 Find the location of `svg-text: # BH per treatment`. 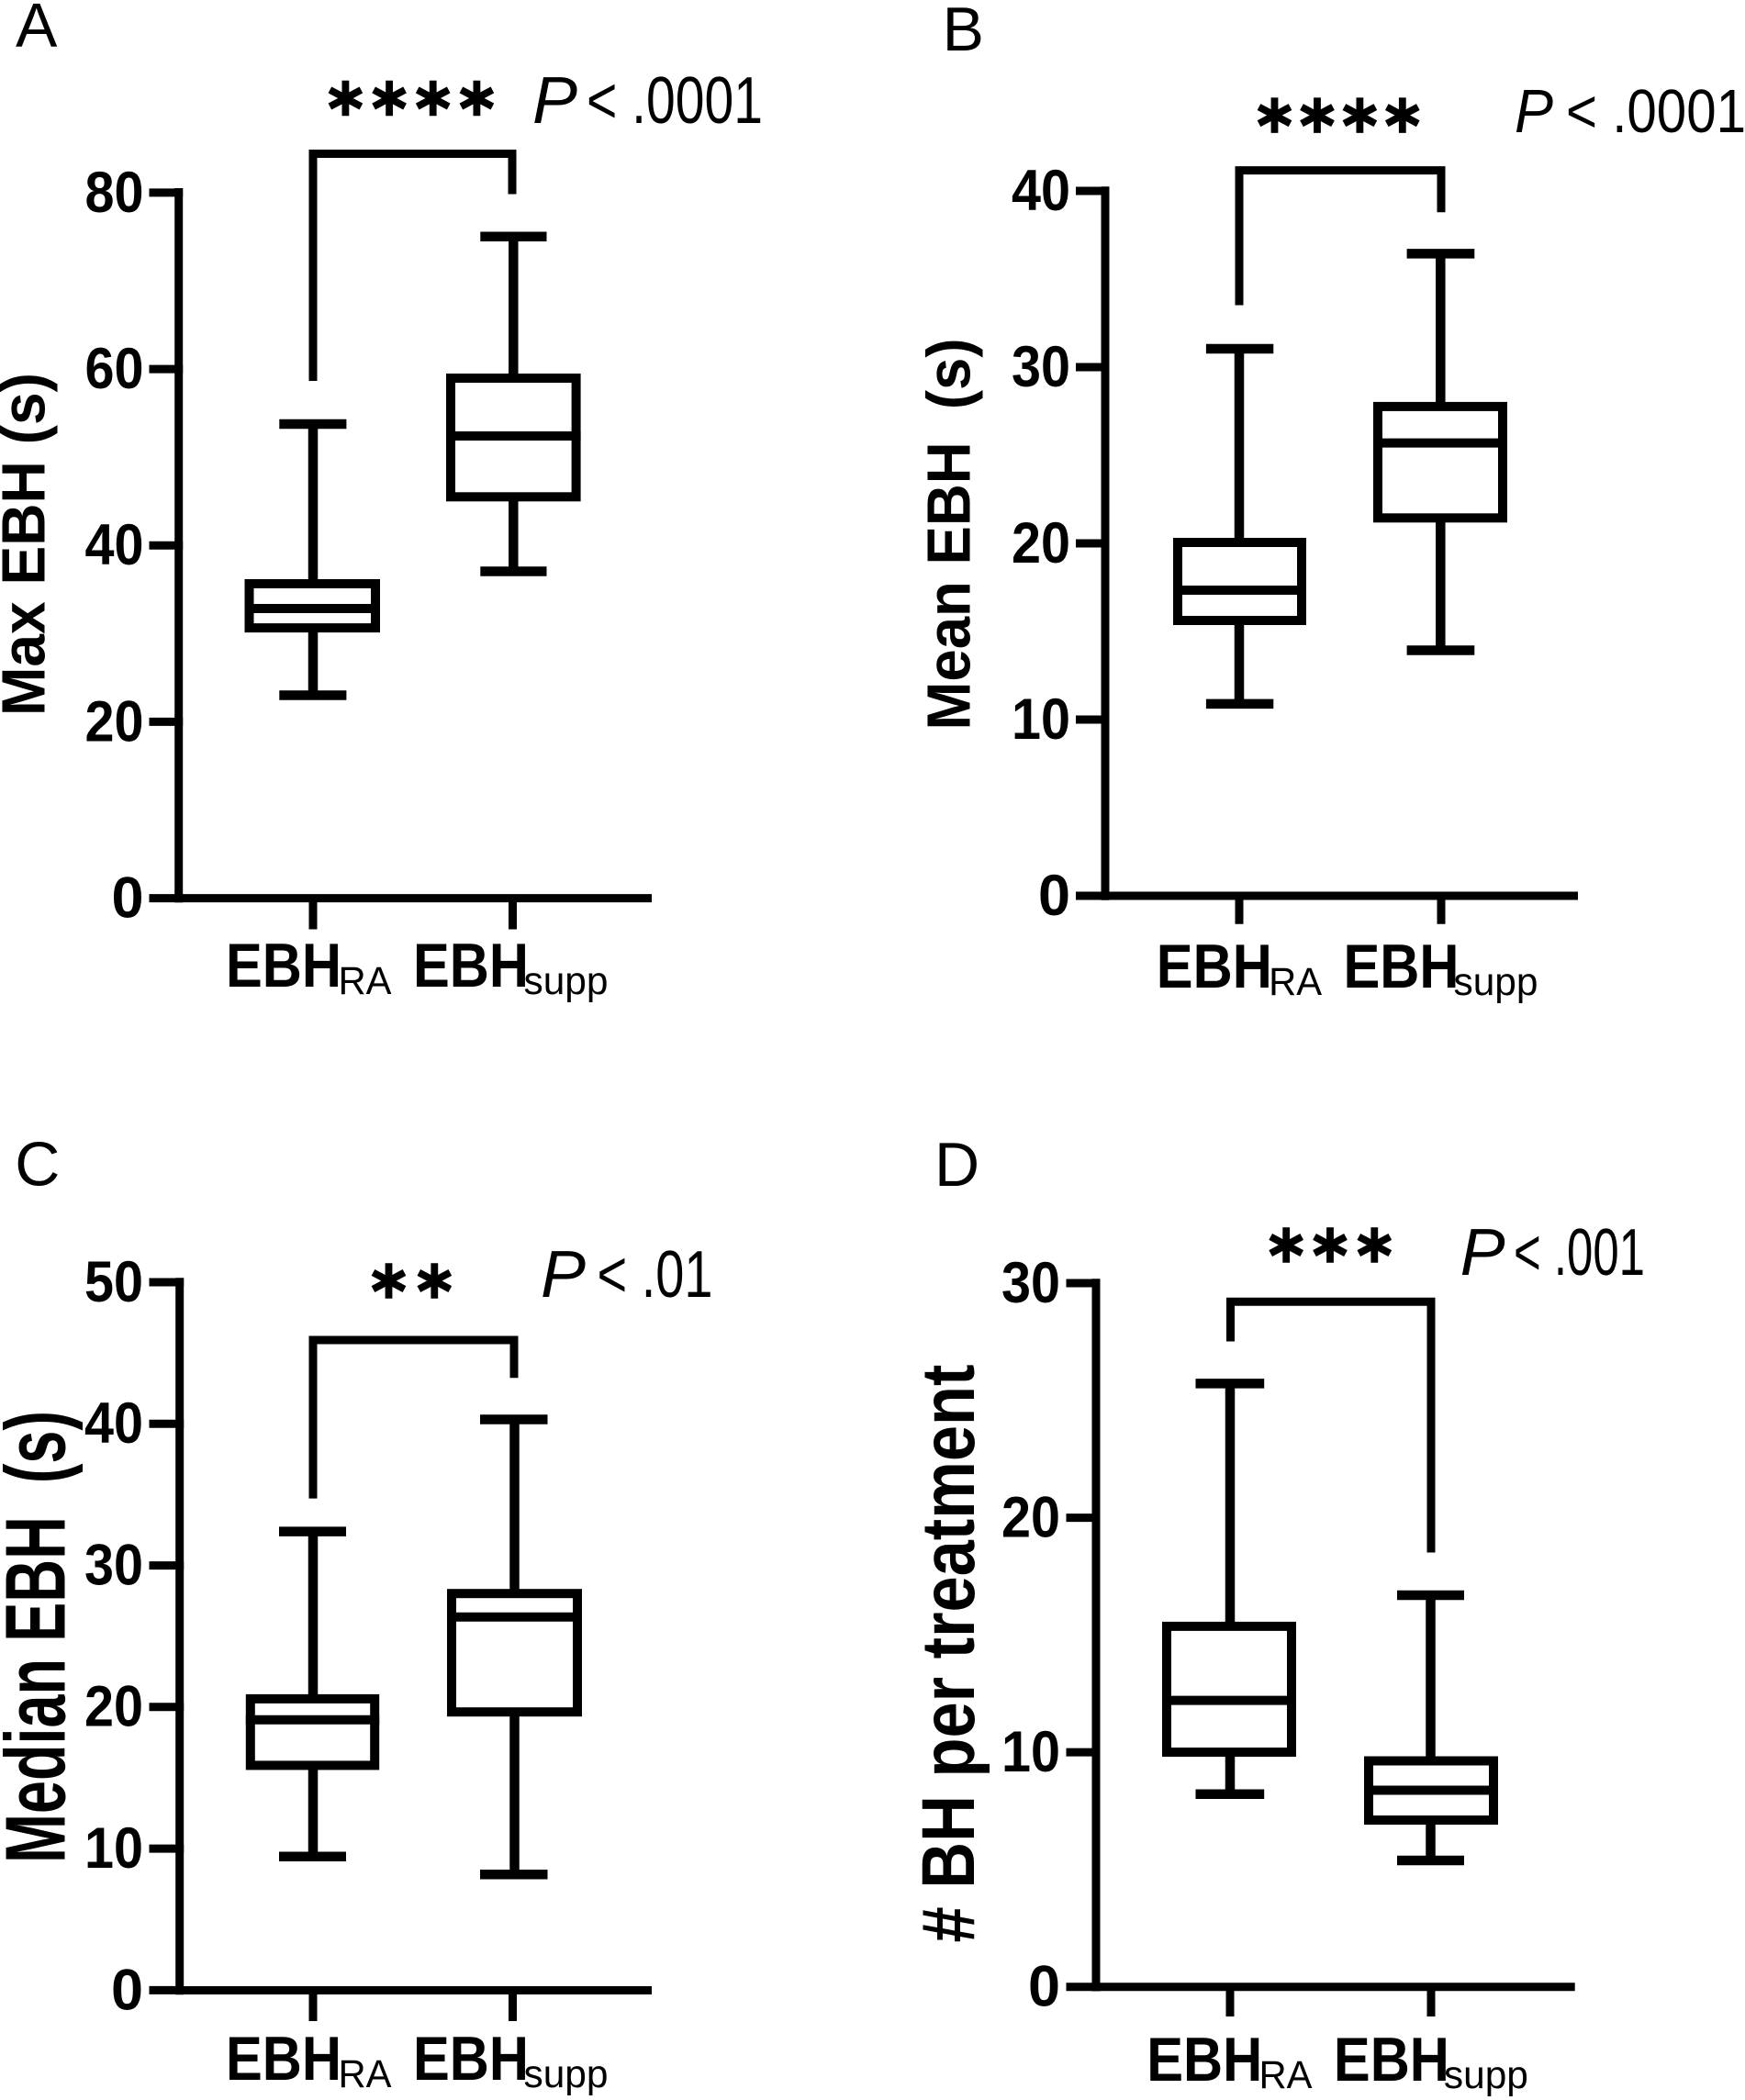

svg-text: # BH per treatment is located at coordinates (948, 1654).